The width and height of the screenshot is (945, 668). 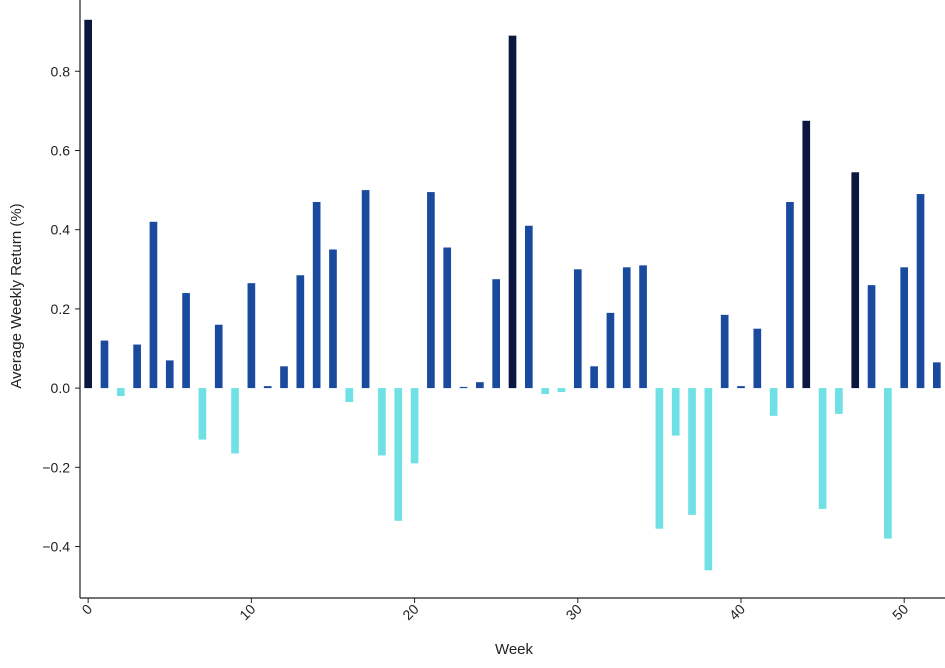 I want to click on y-tick-label: −0.2, so click(x=56, y=467).